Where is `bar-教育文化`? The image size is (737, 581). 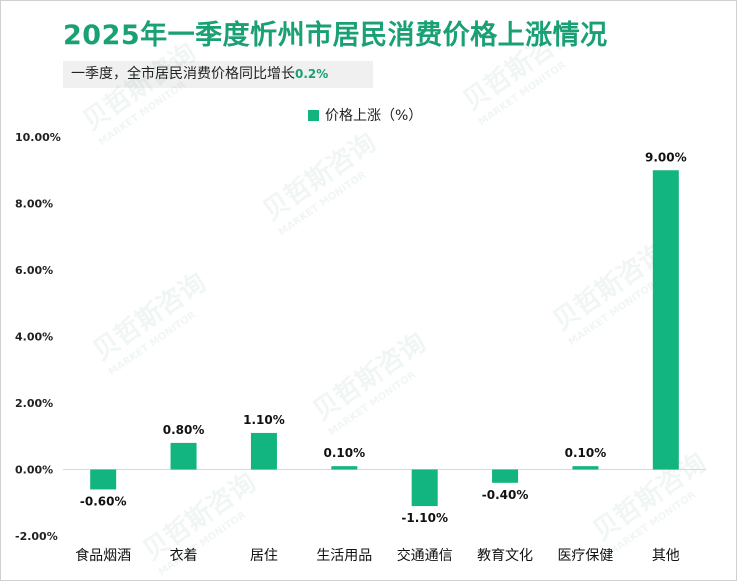 bar-教育文化 is located at coordinates (505, 476).